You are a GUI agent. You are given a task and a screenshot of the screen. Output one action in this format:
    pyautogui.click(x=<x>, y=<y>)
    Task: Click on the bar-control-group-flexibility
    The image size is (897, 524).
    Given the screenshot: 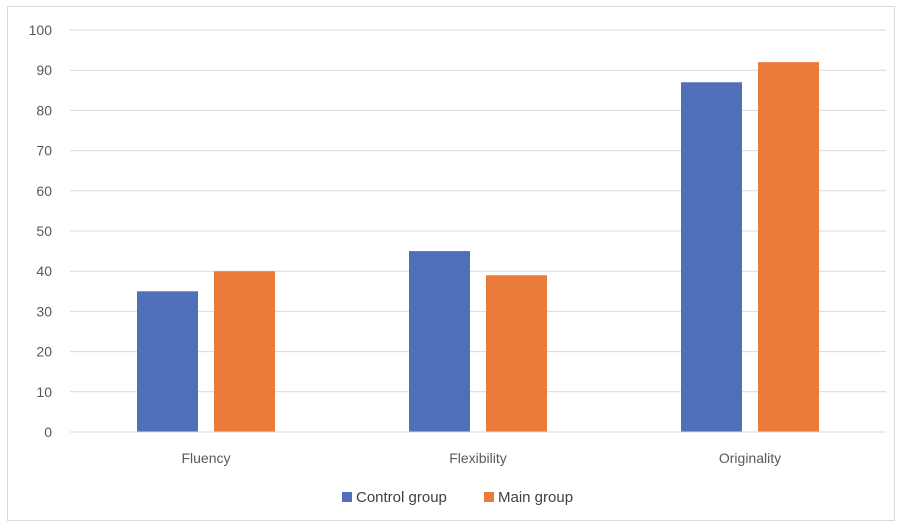 What is the action you would take?
    pyautogui.click(x=439, y=341)
    